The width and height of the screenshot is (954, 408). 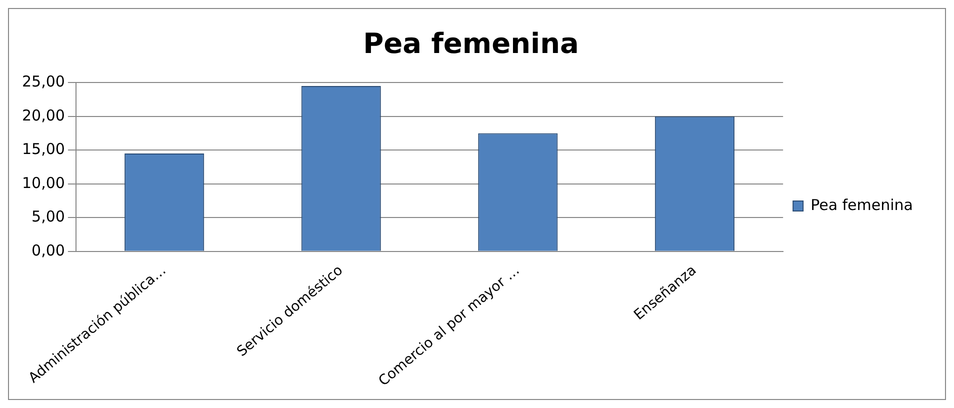 I want to click on y-tick-label: 25,00, so click(x=43, y=81).